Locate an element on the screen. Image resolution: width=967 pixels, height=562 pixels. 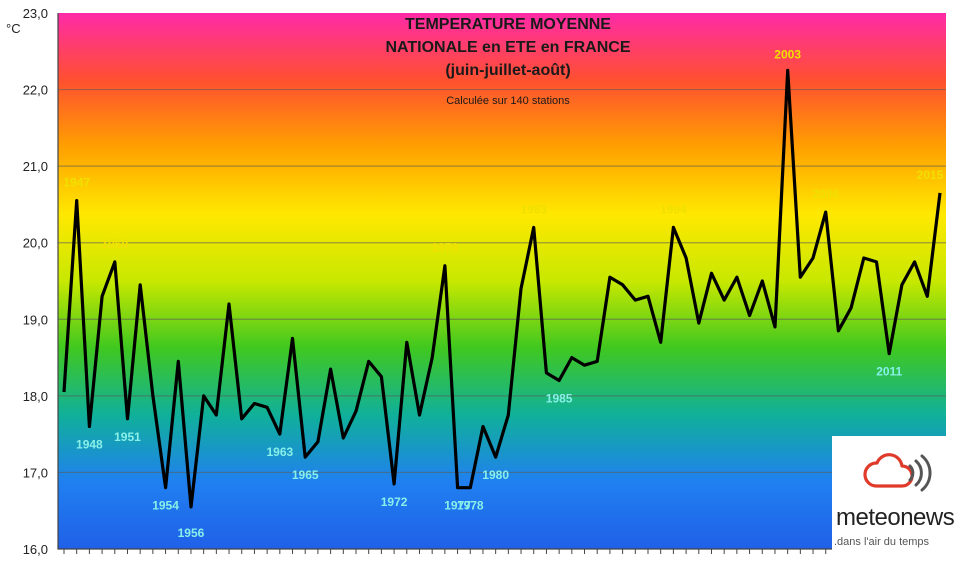
y-tick-label: 17,0 is located at coordinates (35, 472).